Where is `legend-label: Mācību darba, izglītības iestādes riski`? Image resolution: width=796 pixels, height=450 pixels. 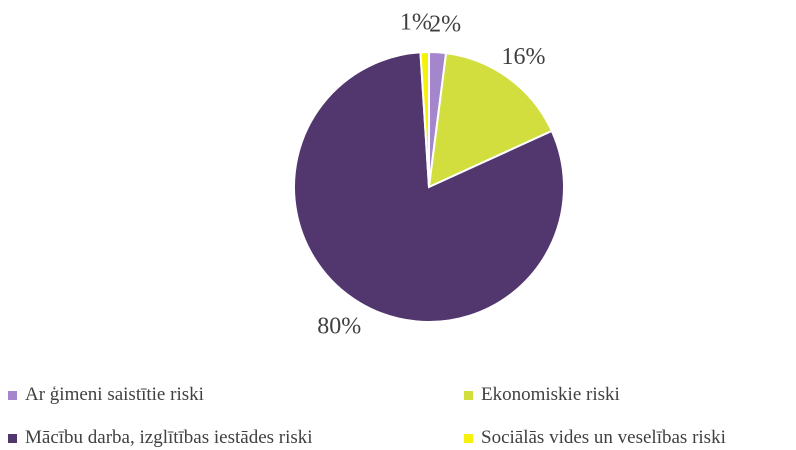
legend-label: Mācību darba, izglītības iestādes riski is located at coordinates (169, 438).